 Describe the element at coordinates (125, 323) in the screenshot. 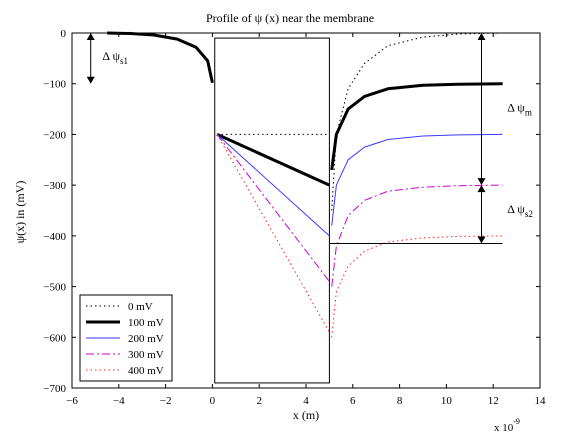

I see `legend-entry: 100 mV` at that location.